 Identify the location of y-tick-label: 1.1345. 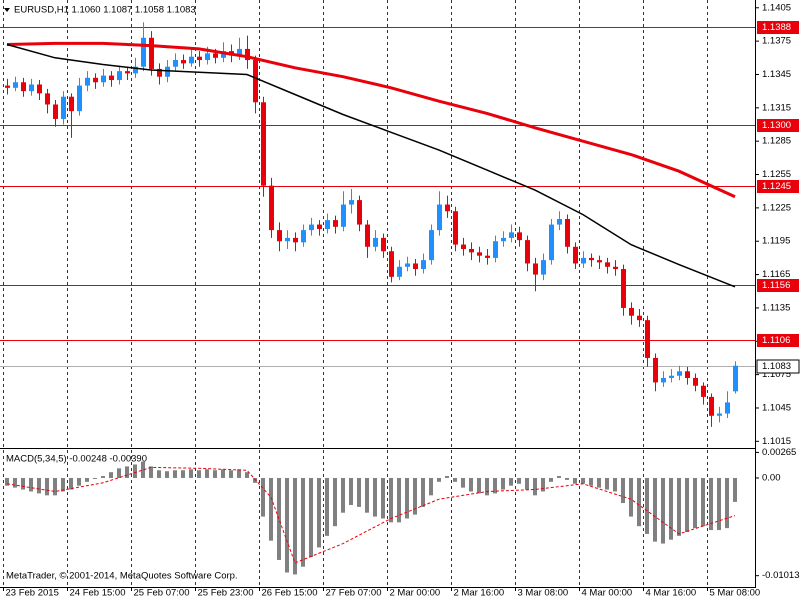
(776, 74).